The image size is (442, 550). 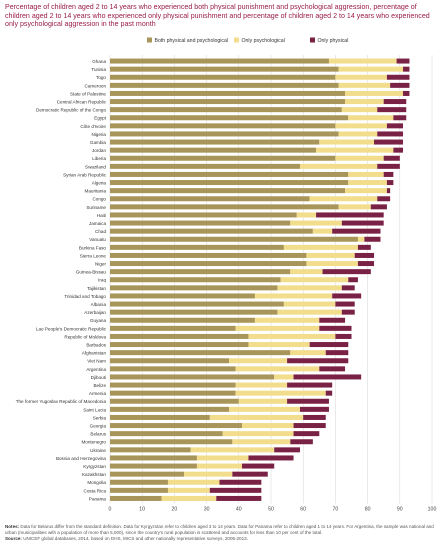 I want to click on category-label: Cameroon, so click(x=96, y=85).